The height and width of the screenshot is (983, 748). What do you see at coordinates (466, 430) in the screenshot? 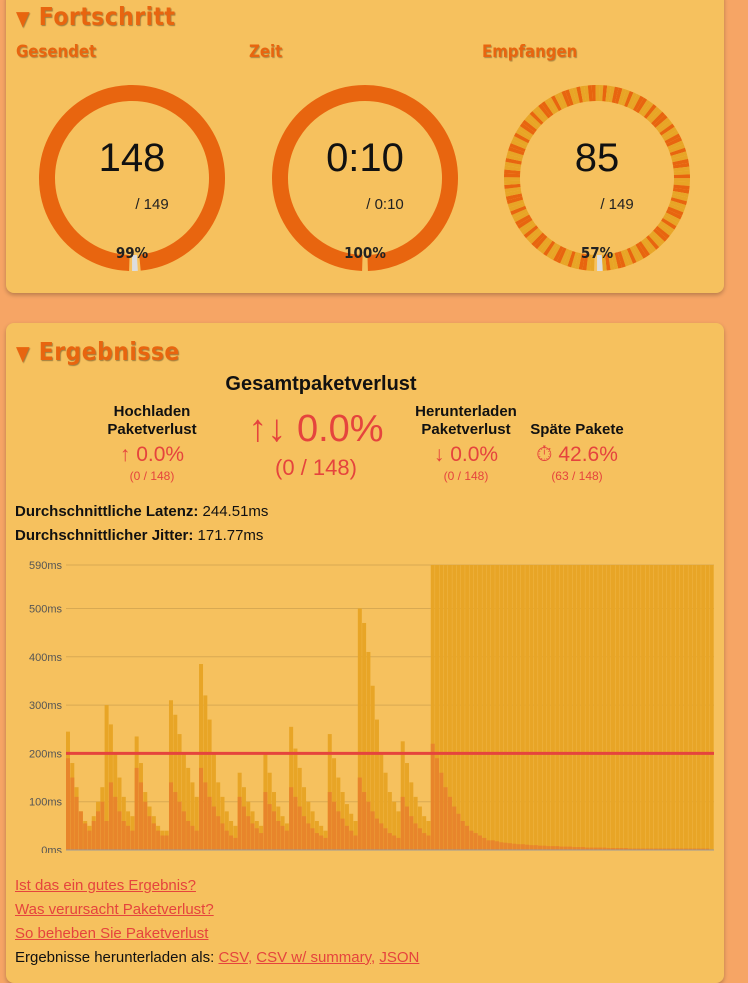
I see `download-head-2: Paketverlust` at bounding box center [466, 430].